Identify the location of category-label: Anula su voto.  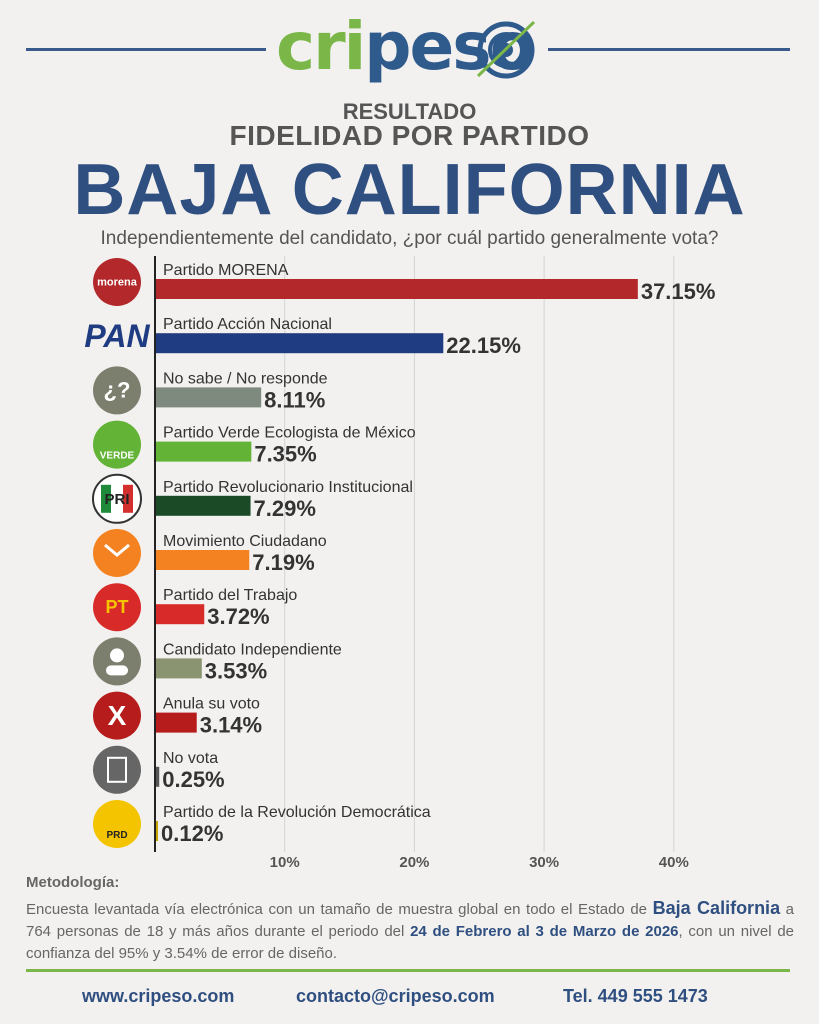
(211, 704).